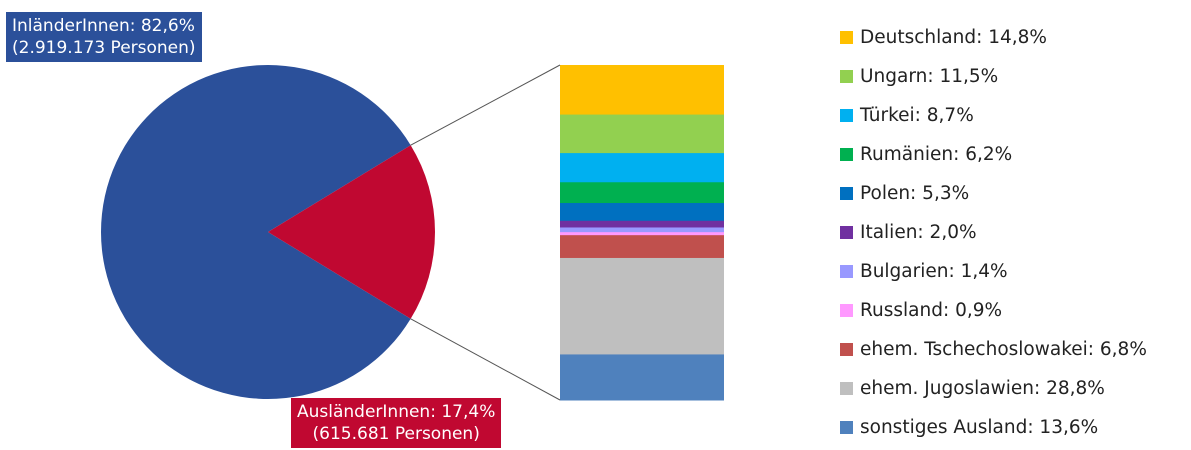 This screenshot has height=450, width=1191. Describe the element at coordinates (929, 76) in the screenshot. I see `legend-label: Ungarn: 11,5%` at that location.